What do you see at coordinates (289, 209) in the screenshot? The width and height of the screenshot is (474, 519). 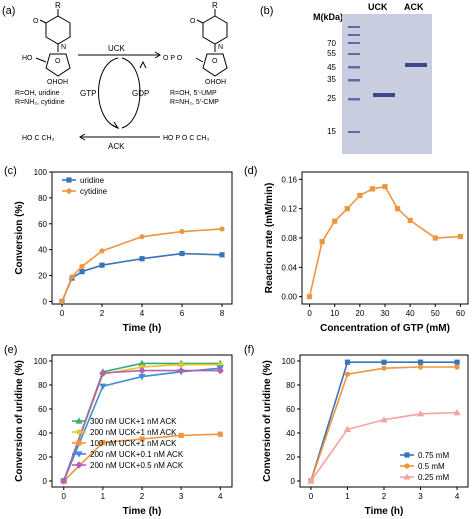 I see `y-tick-label: 0.12` at bounding box center [289, 209].